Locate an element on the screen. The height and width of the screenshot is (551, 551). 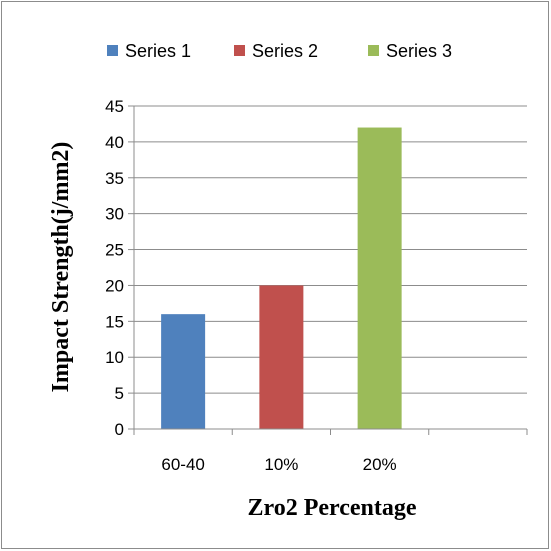
x-tick-label: 20% is located at coordinates (380, 464).